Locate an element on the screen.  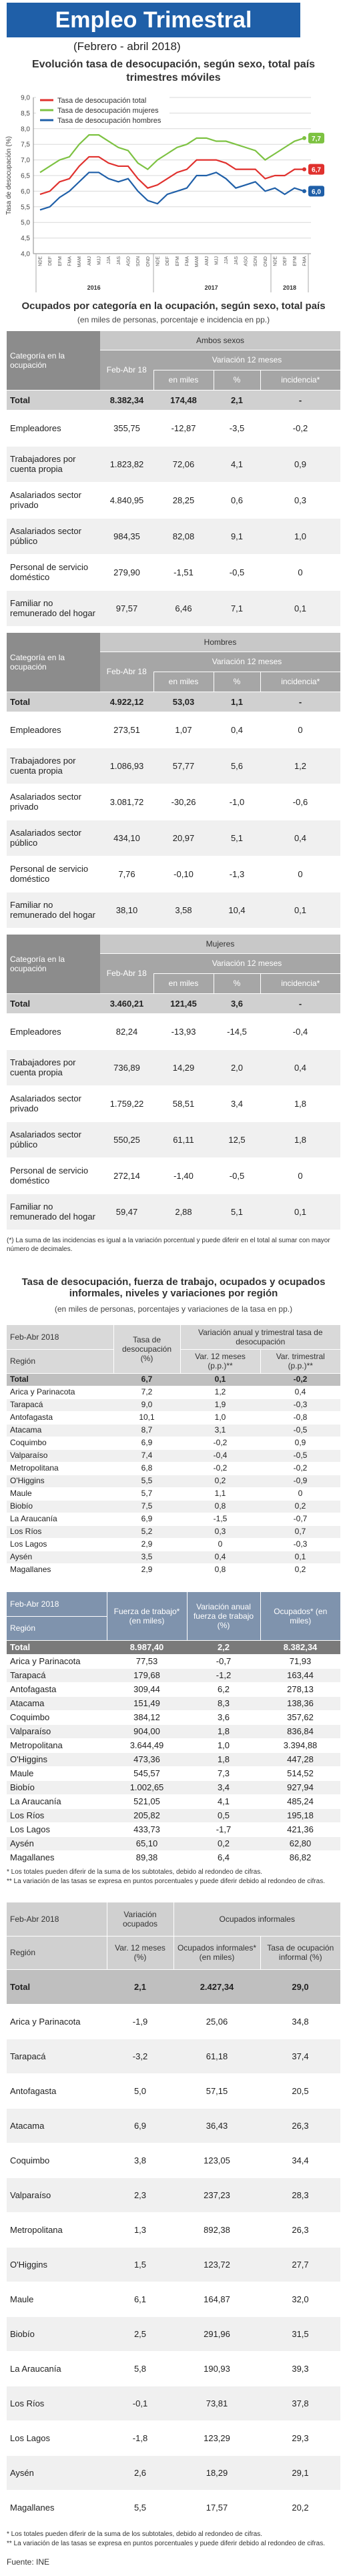
table-cell: 1,8 is located at coordinates (300, 1103).